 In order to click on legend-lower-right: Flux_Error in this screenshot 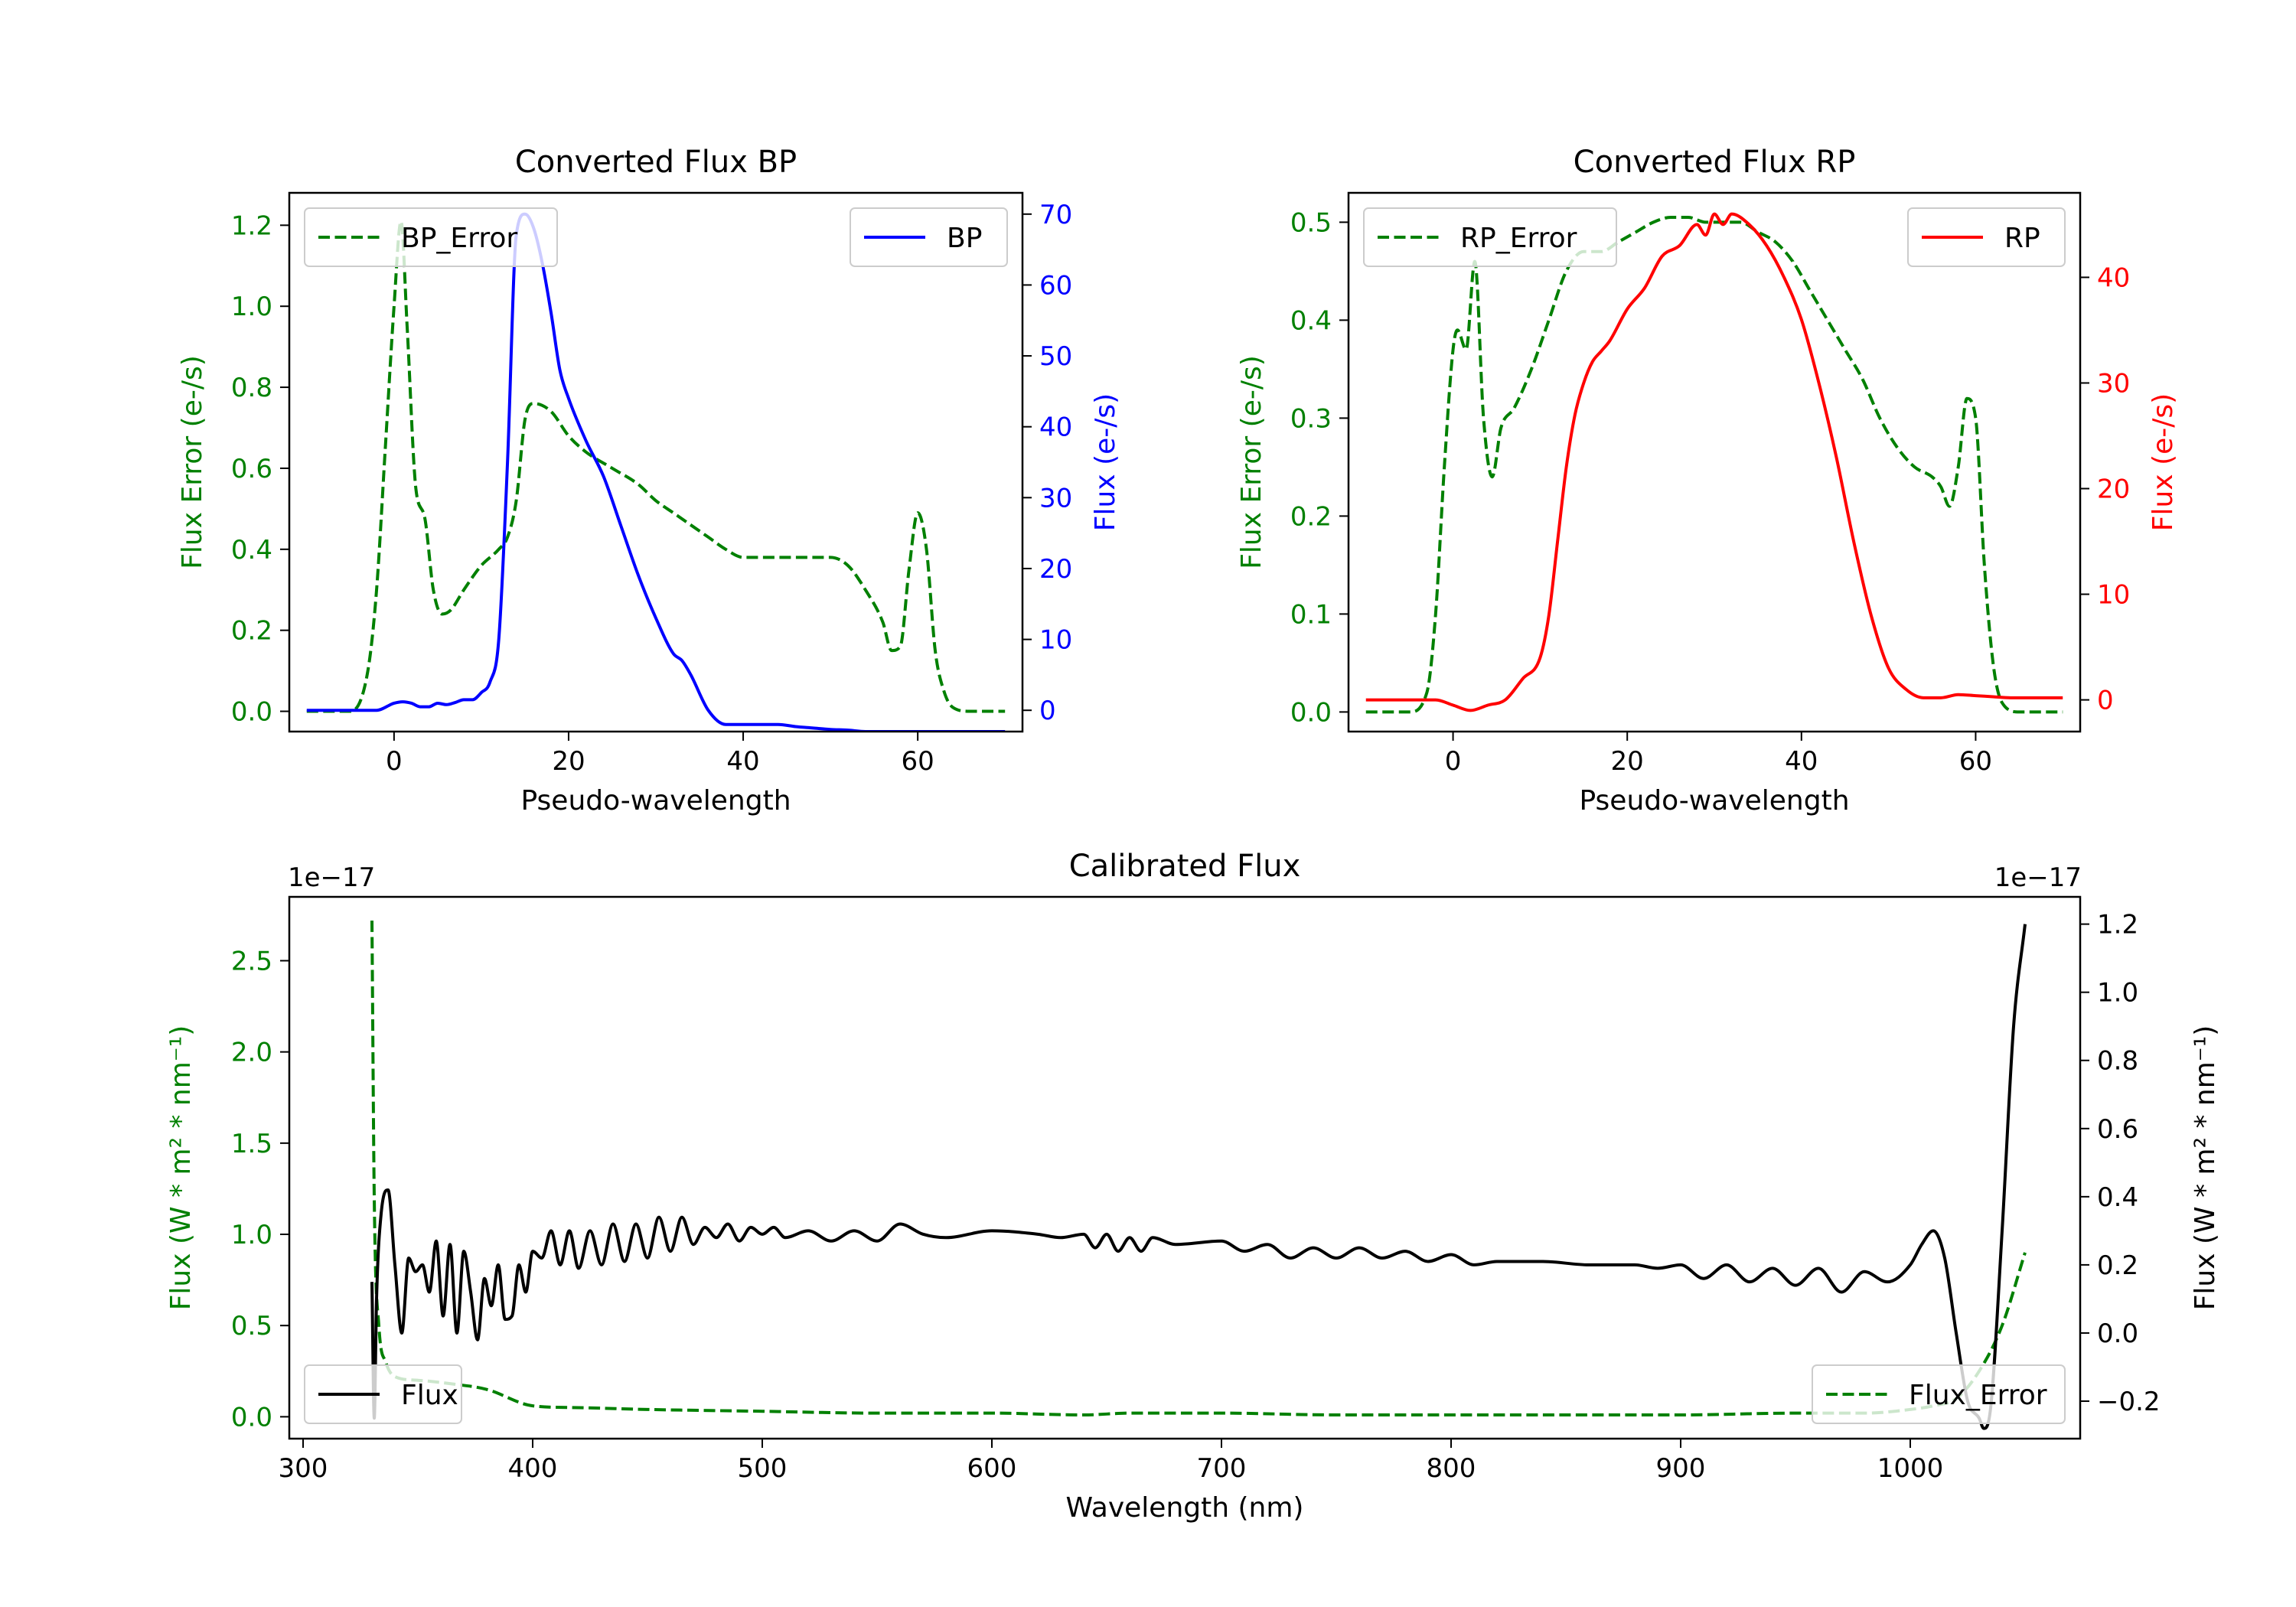, I will do `click(1939, 1394)`.